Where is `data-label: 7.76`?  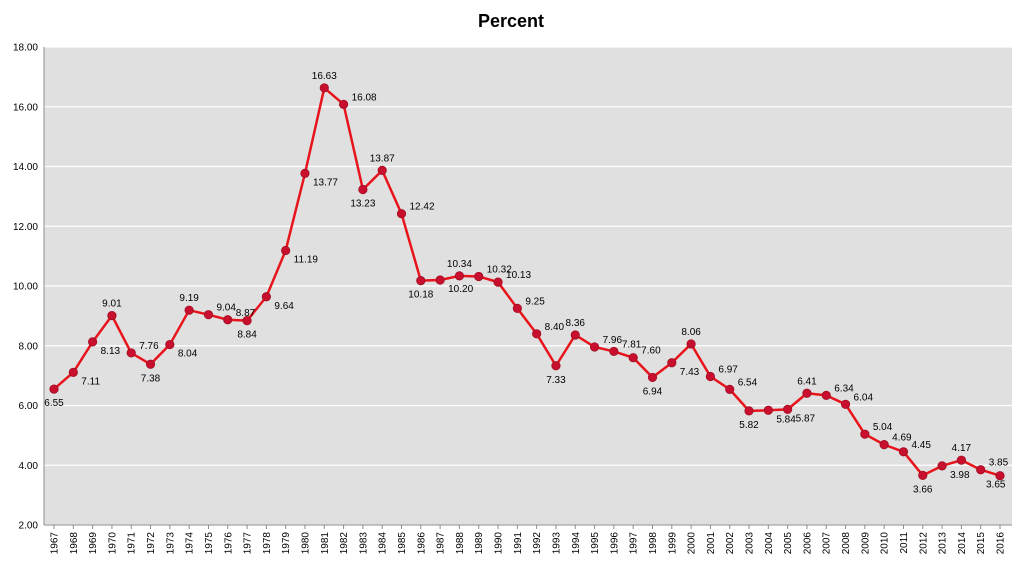 data-label: 7.76 is located at coordinates (149, 346).